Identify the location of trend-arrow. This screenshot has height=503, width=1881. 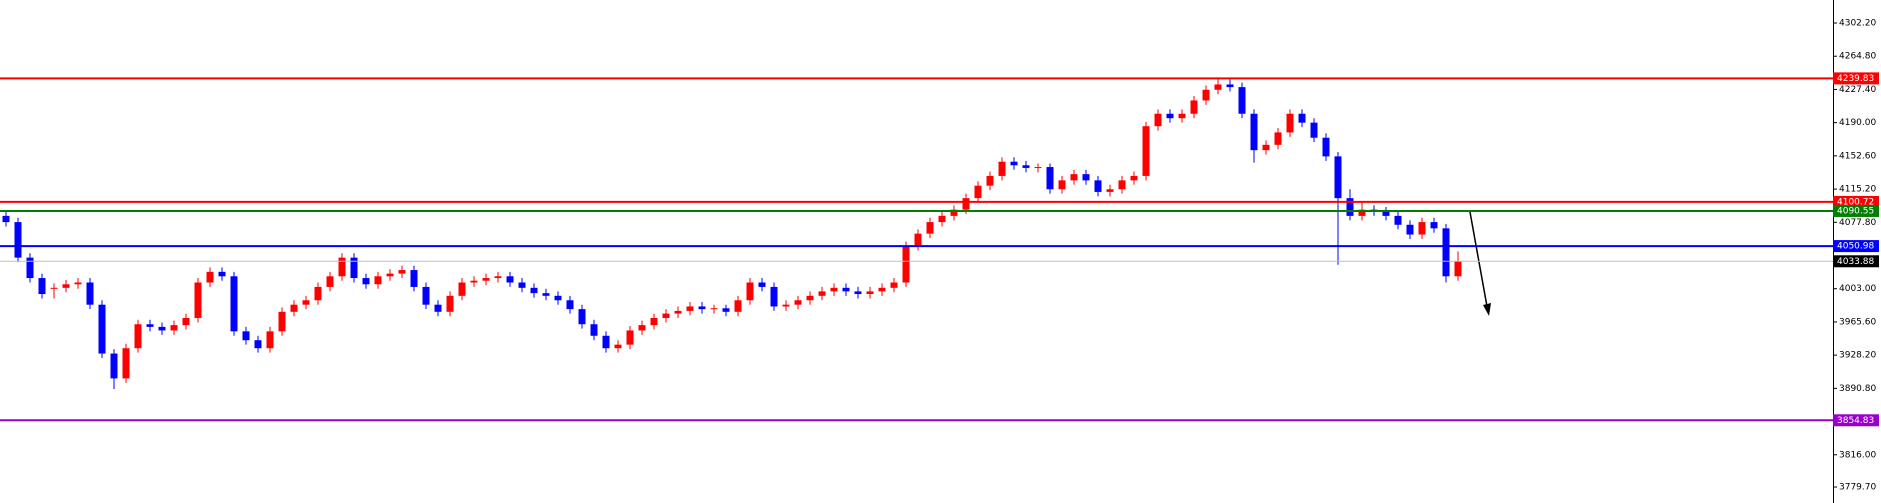
(1479, 262).